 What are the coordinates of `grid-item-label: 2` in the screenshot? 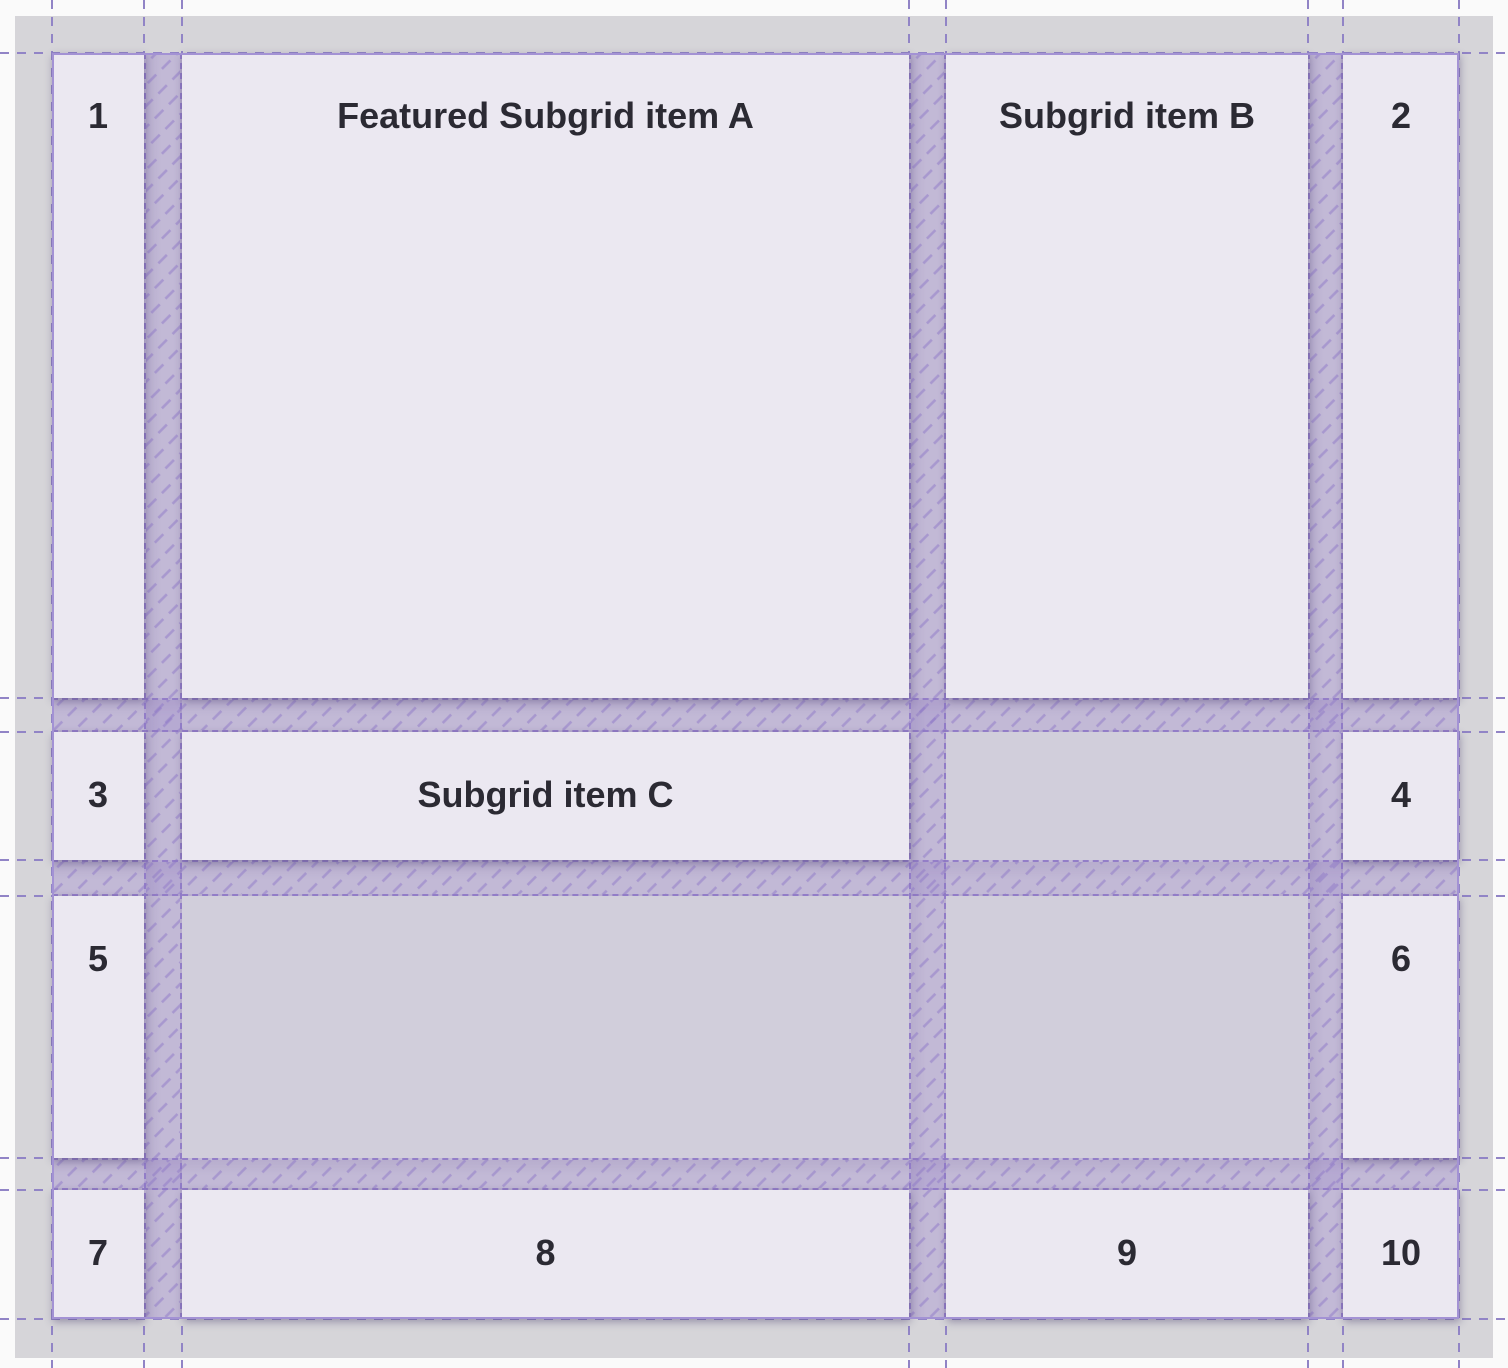 It's located at (1401, 115).